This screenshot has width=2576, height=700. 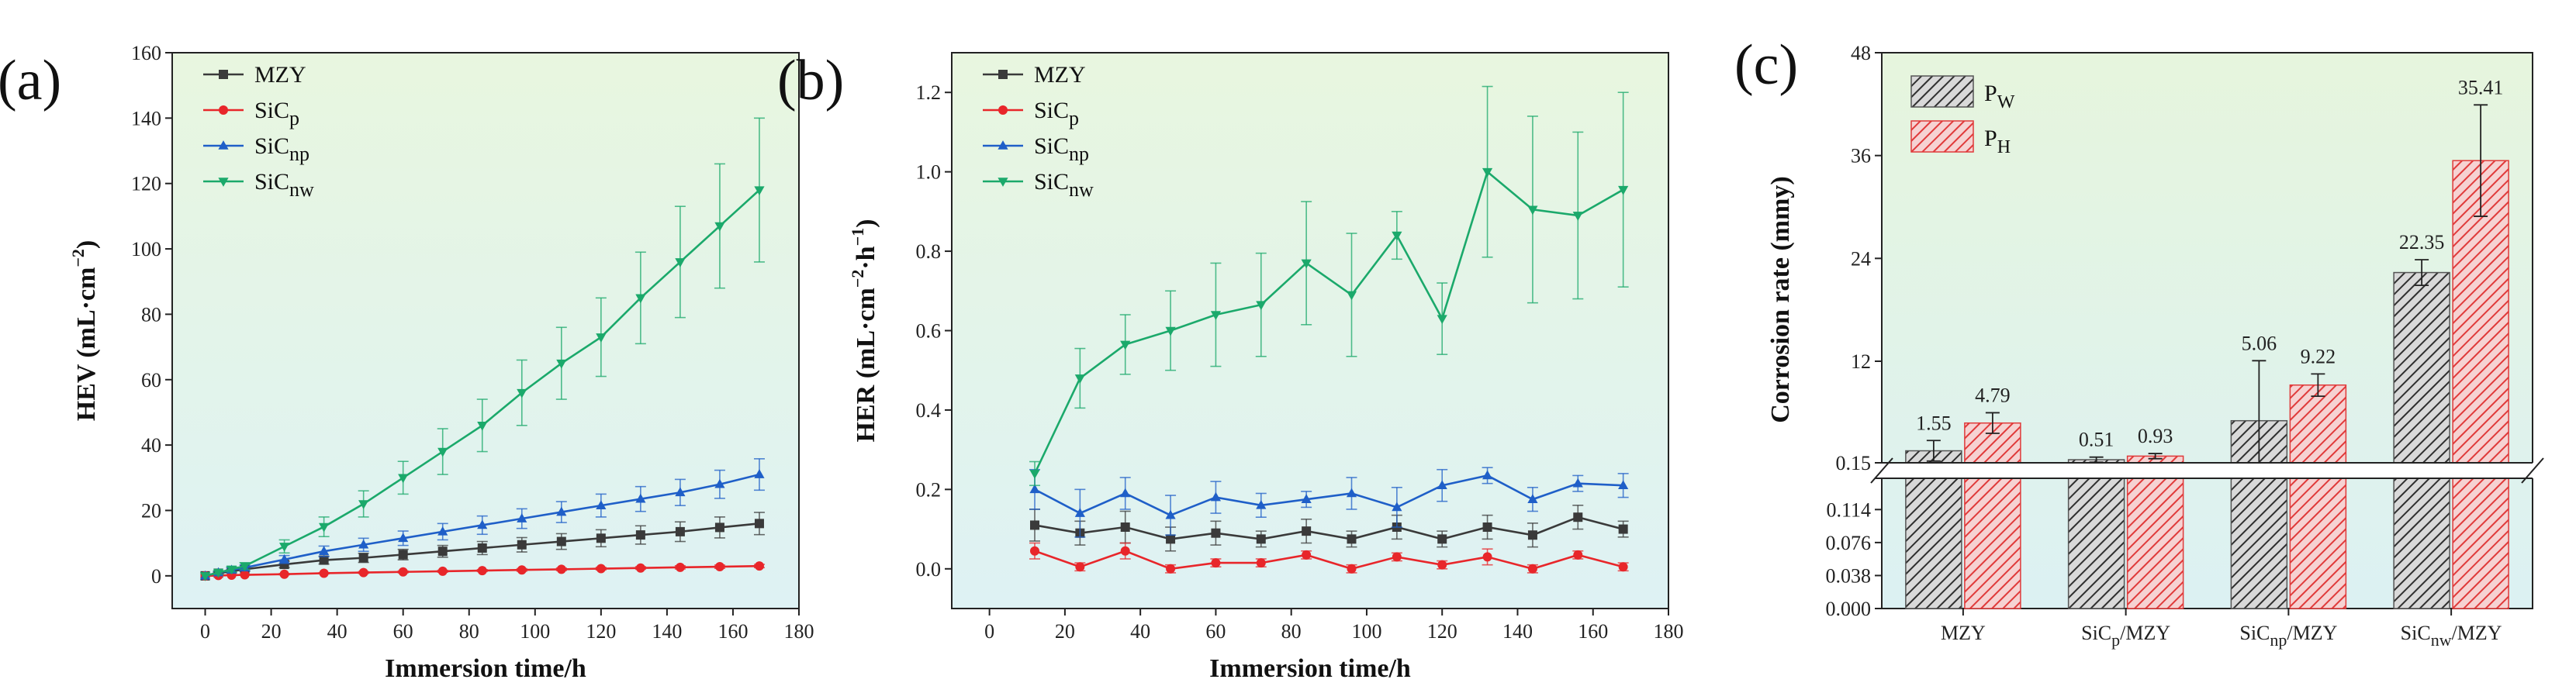 I want to click on series-SiCnw, so click(x=1329, y=286).